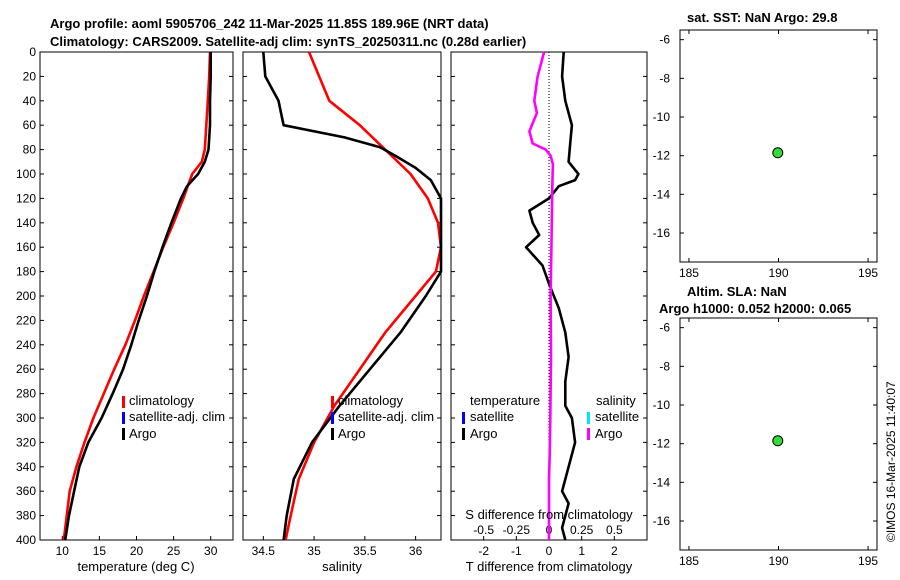 This screenshot has height=580, width=900. Describe the element at coordinates (26, 272) in the screenshot. I see `temp-ytick-label: 180` at that location.